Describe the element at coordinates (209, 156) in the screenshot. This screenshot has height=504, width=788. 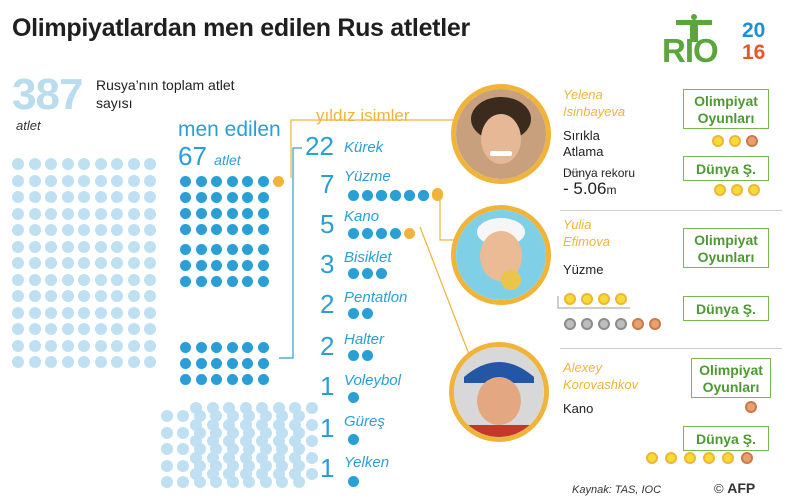
I see `banned-number: 67 atlet` at that location.